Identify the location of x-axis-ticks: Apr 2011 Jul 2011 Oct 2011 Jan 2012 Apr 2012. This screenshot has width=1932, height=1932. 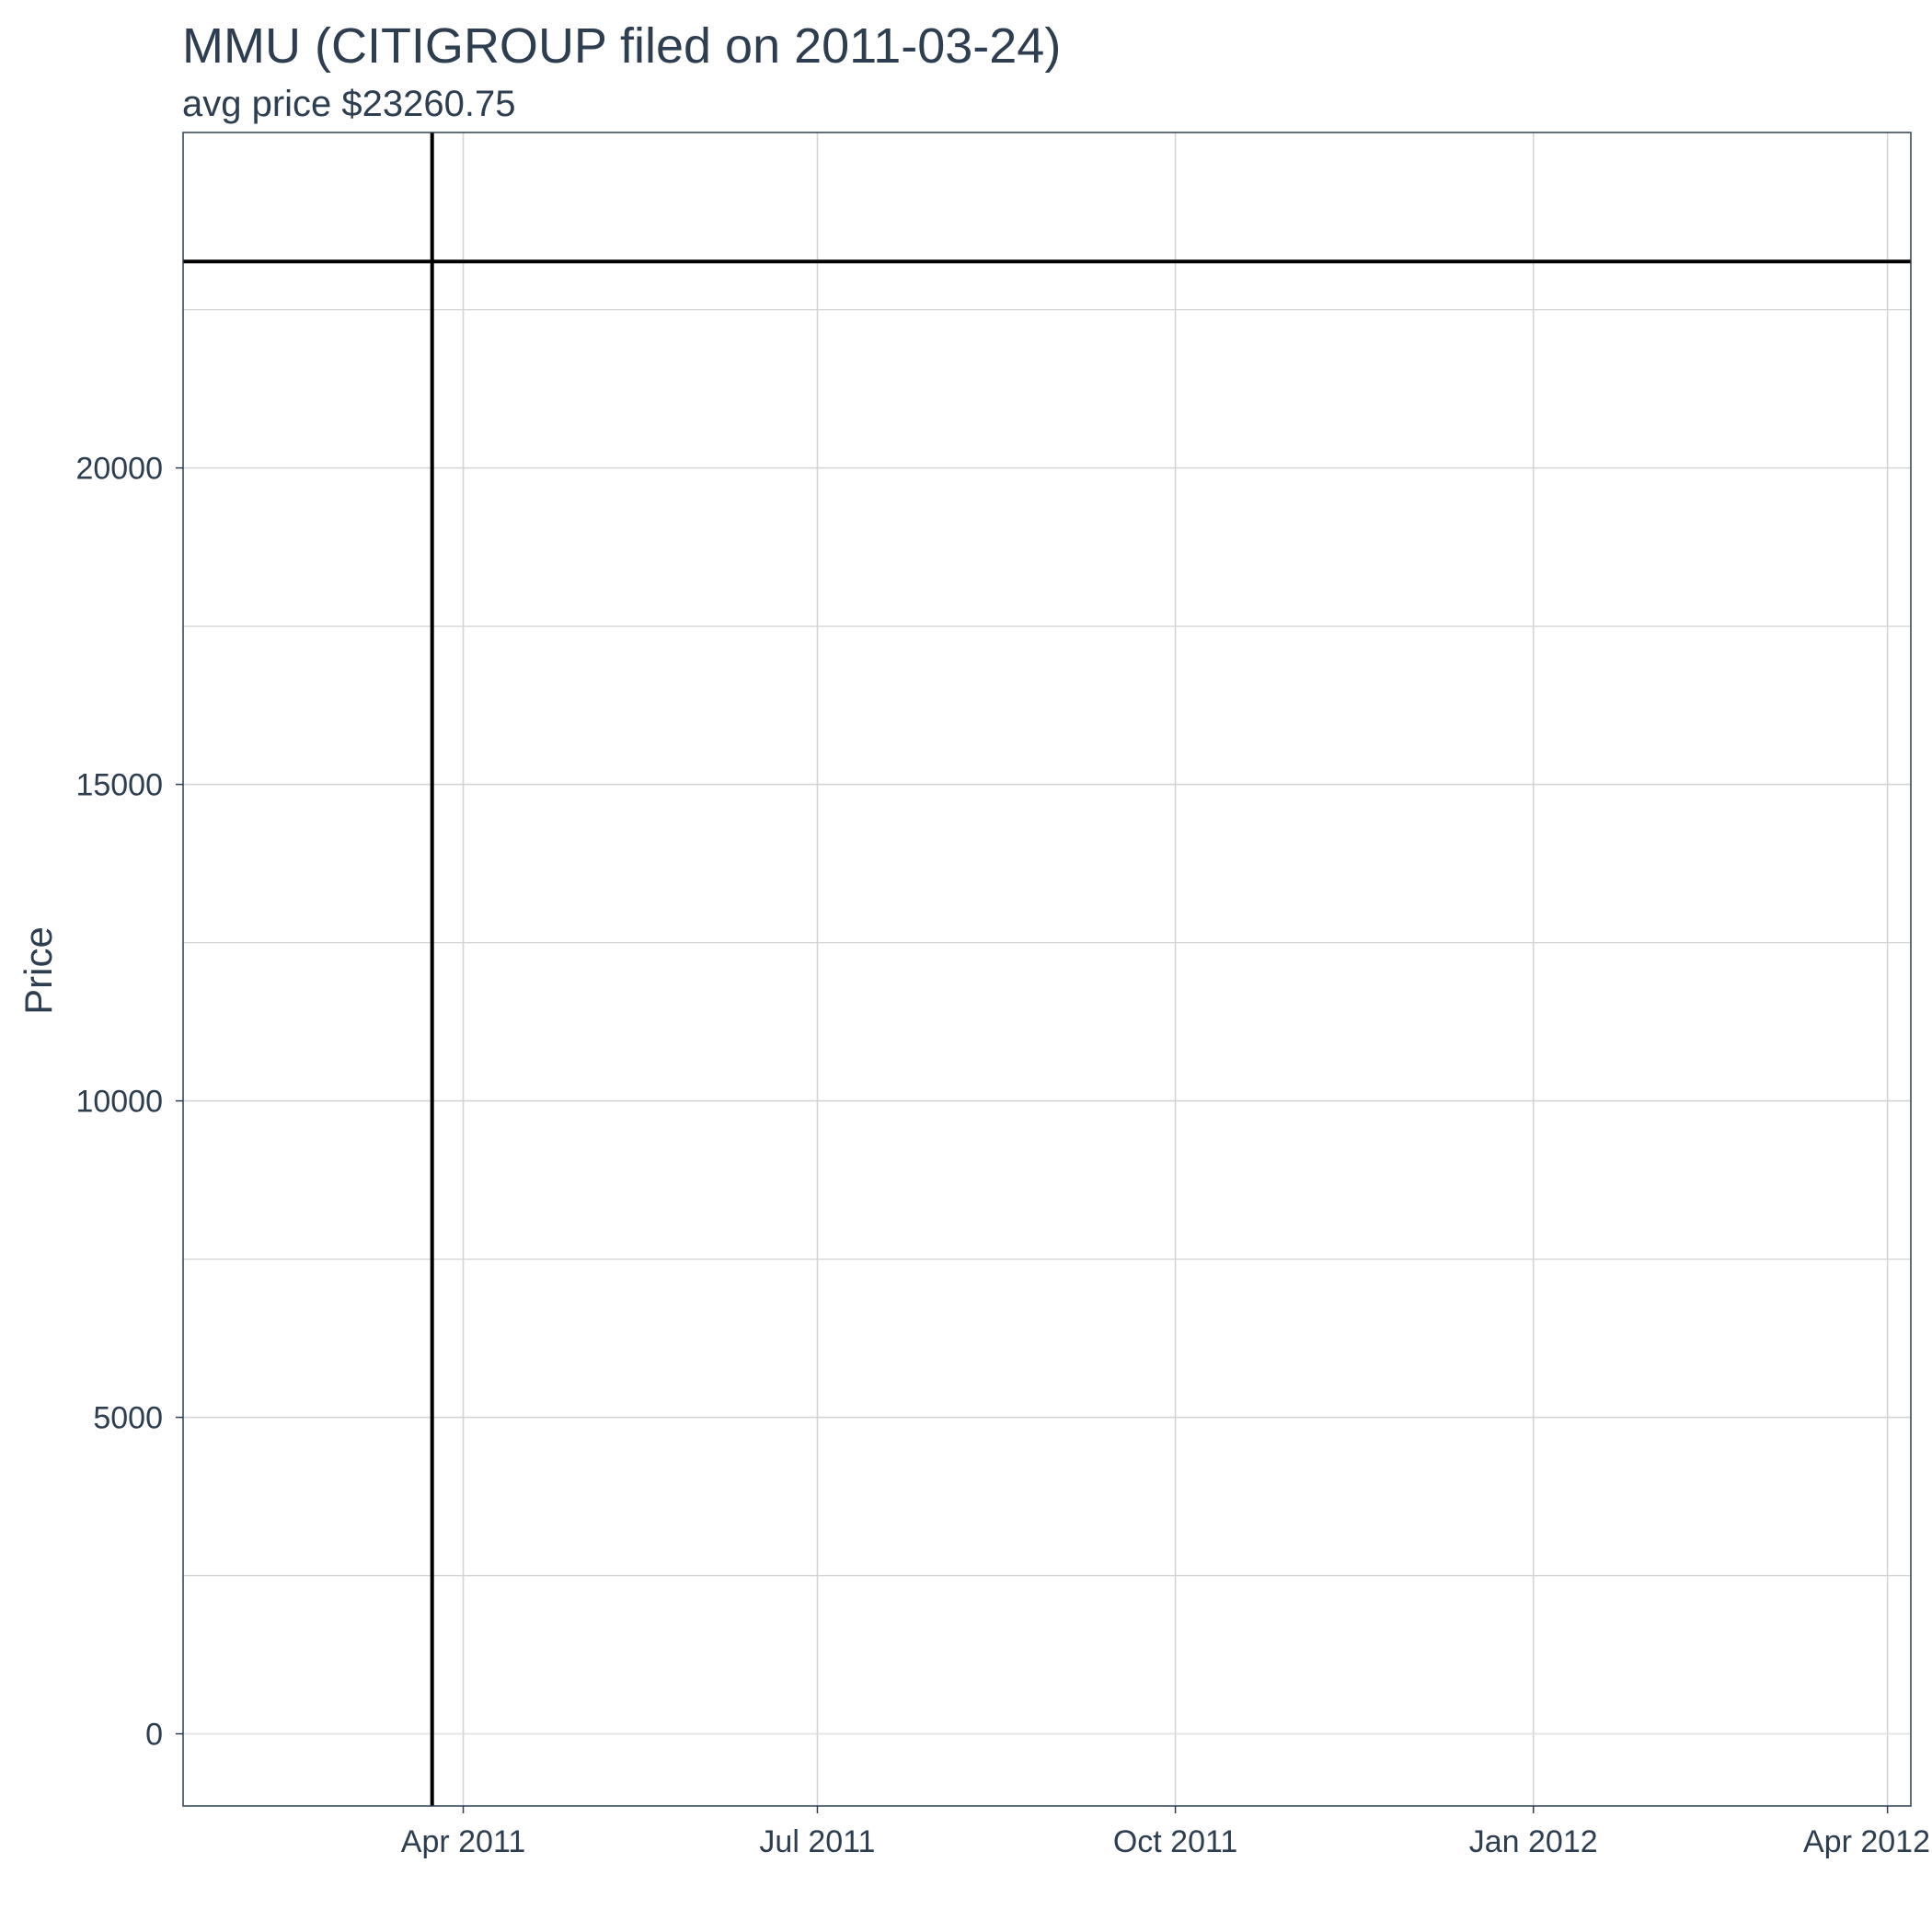
(1165, 1832).